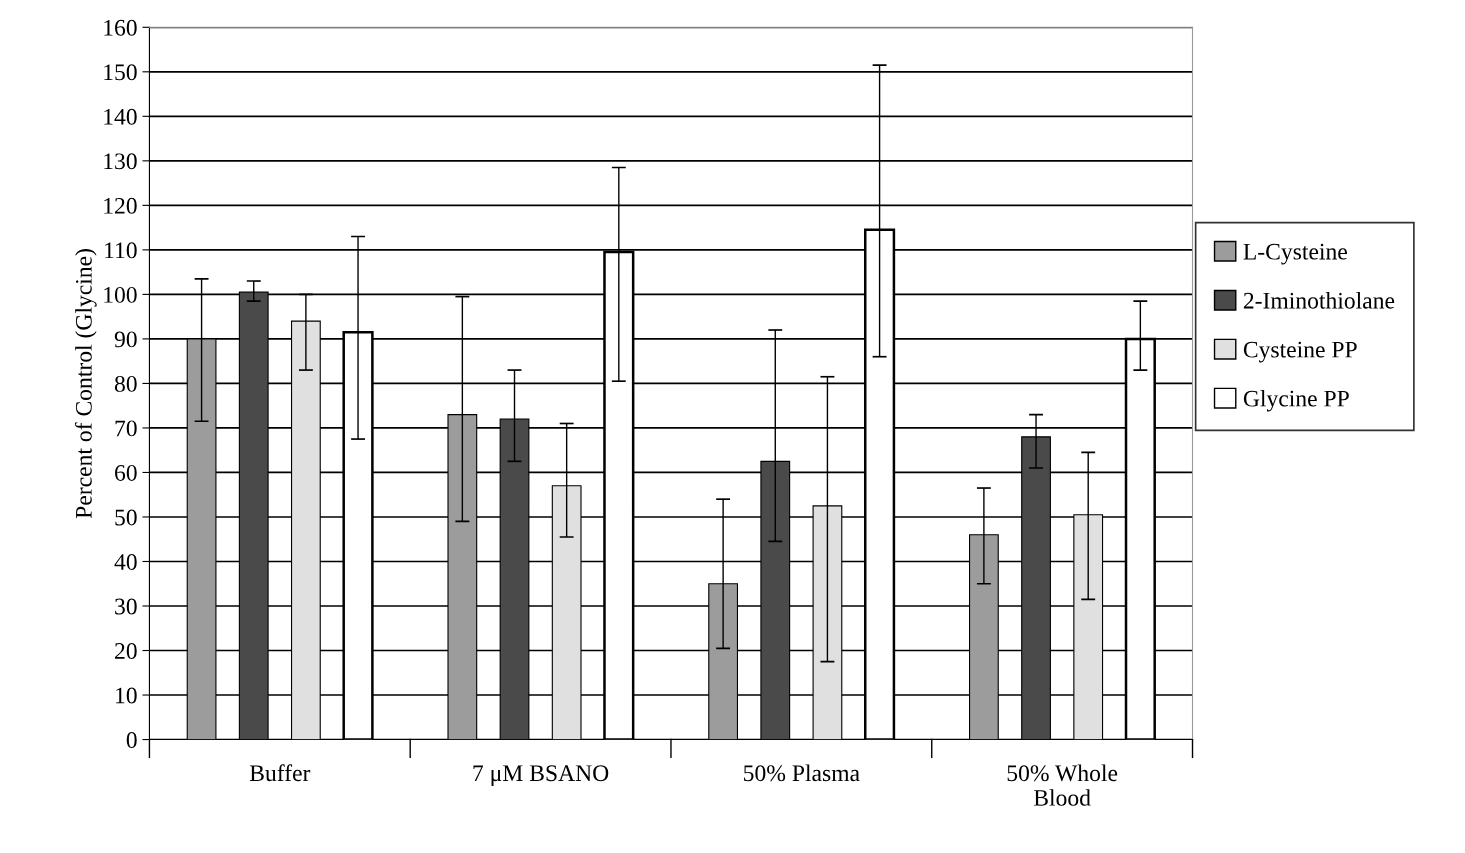  What do you see at coordinates (1300, 352) in the screenshot?
I see `legend-label: Cysteine PP` at bounding box center [1300, 352].